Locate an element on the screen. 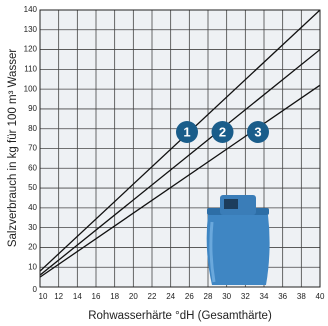 Image resolution: width=328 pixels, height=326 pixels. x-tick-label: 24 is located at coordinates (170, 296).